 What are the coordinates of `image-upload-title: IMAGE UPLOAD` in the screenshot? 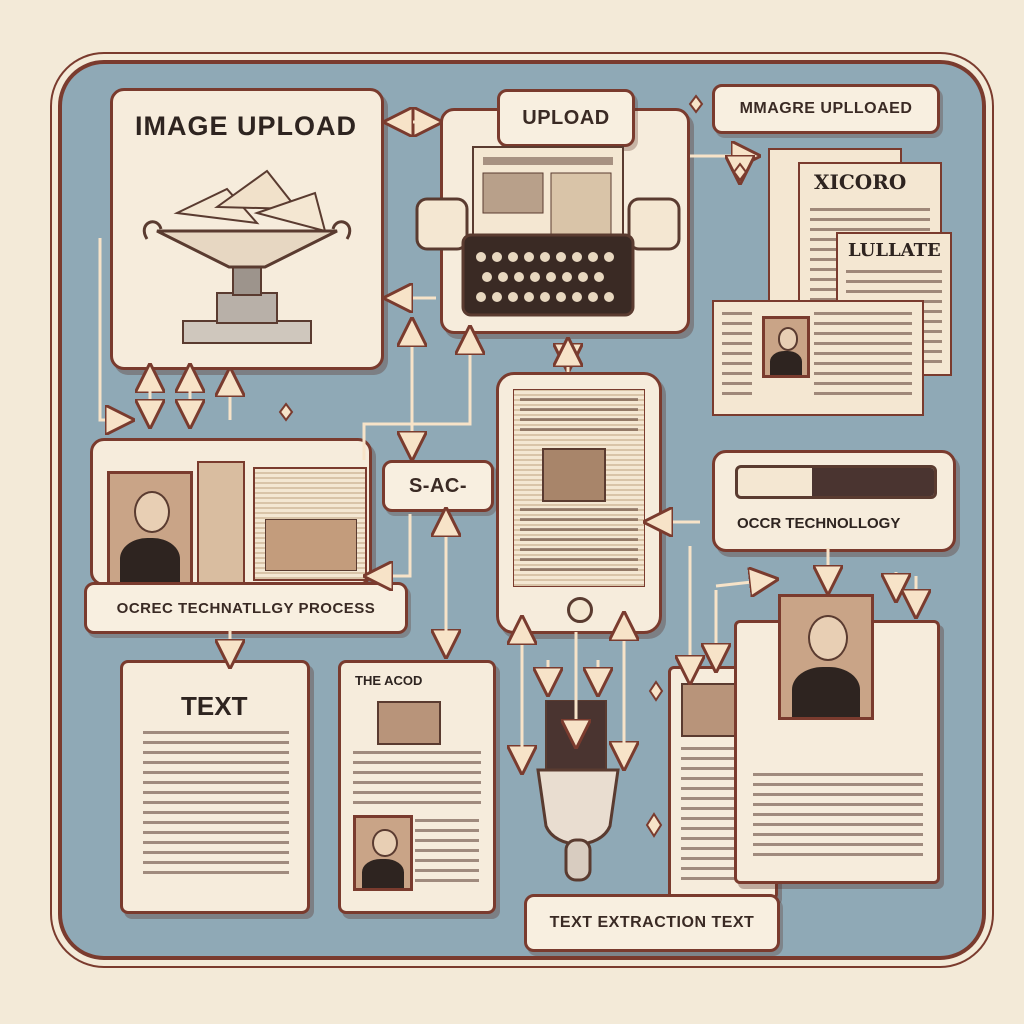 It's located at (246, 126).